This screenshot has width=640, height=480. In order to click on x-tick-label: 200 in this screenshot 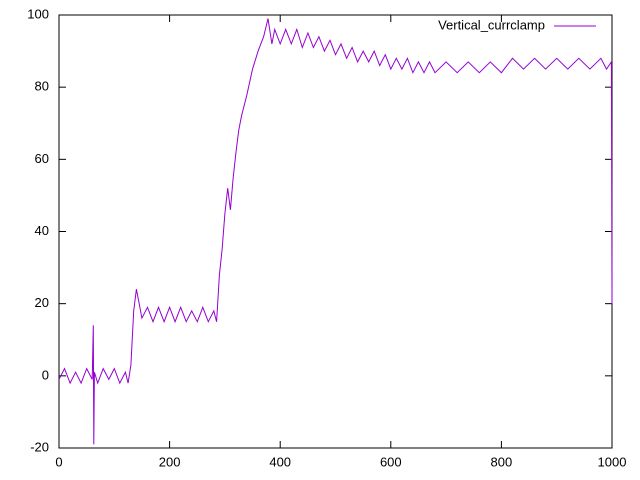, I will do `click(170, 461)`.